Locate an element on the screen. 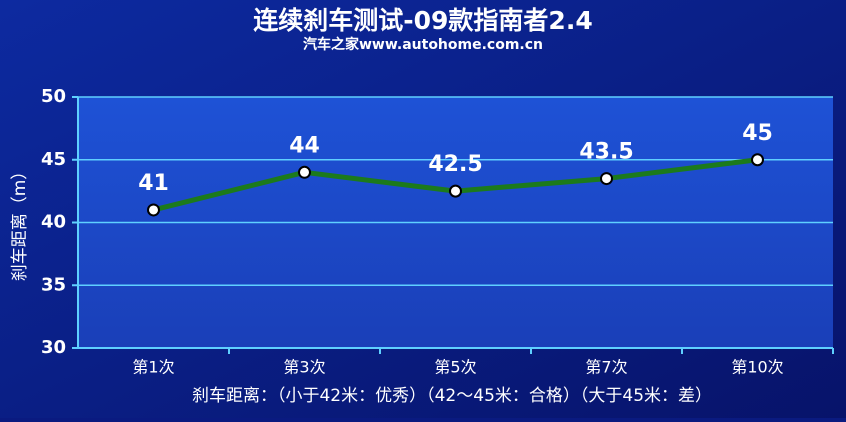 This screenshot has height=422, width=846. x-tick-label: 第3次 is located at coordinates (304, 367).